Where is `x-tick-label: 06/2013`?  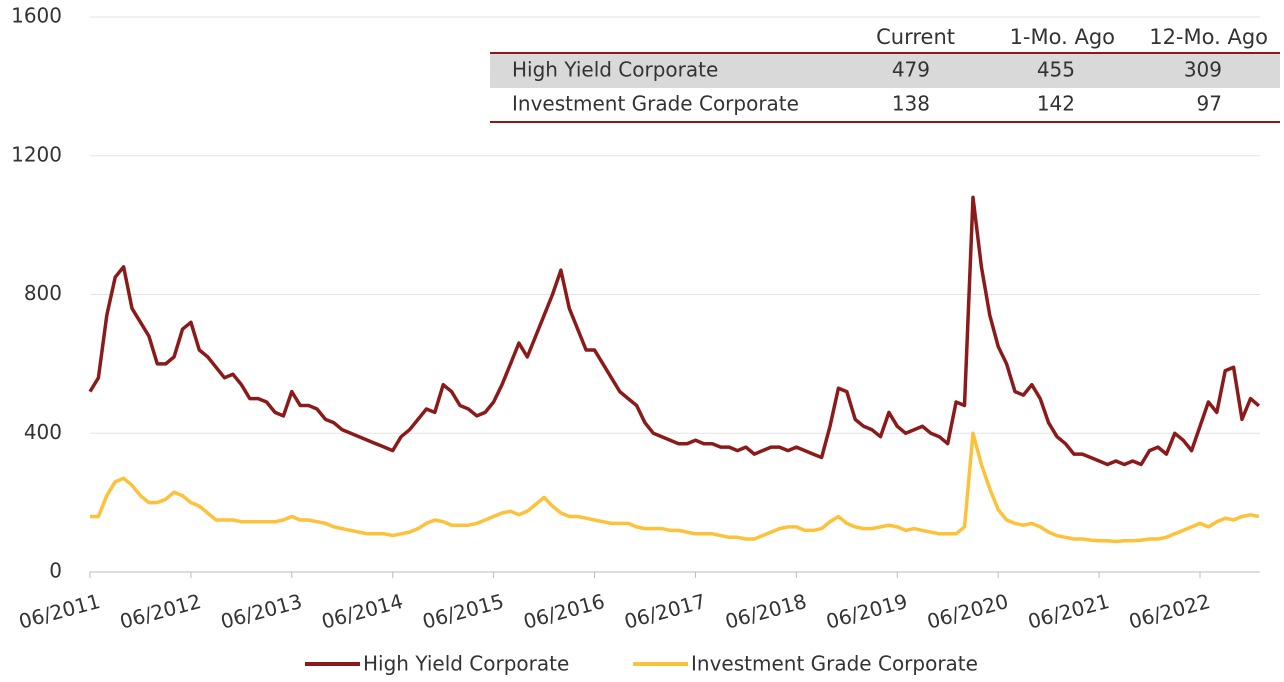
x-tick-label: 06/2013 is located at coordinates (261, 611).